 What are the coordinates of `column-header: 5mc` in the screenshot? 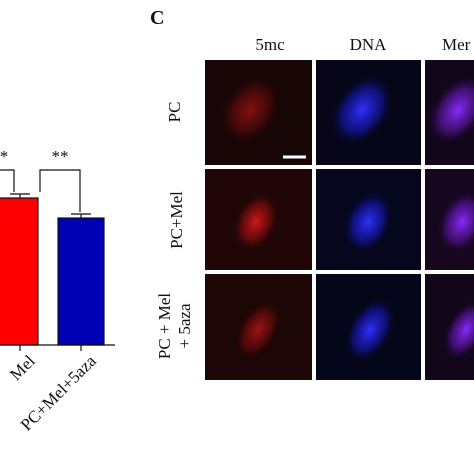 It's located at (270, 44).